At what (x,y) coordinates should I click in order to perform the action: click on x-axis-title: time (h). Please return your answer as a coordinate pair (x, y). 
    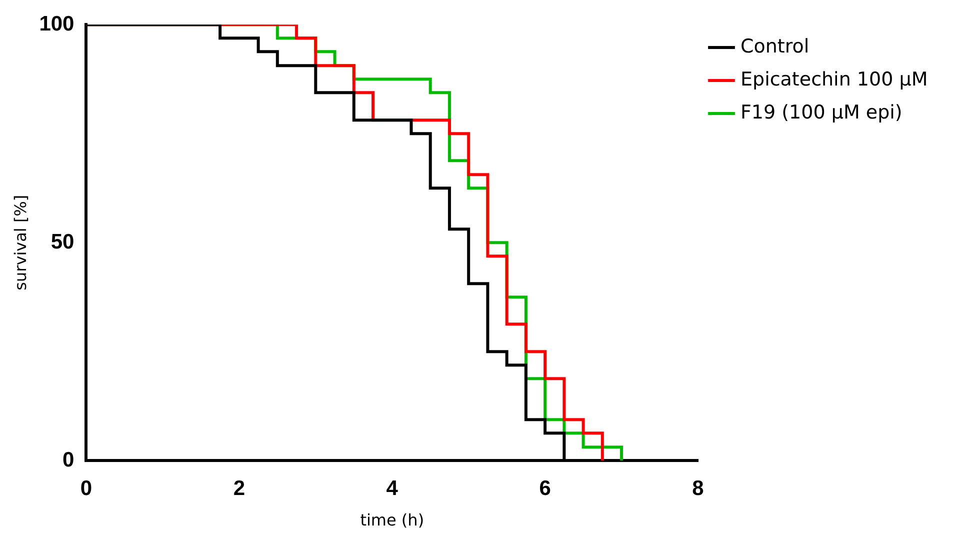
    Looking at the image, I should click on (392, 520).